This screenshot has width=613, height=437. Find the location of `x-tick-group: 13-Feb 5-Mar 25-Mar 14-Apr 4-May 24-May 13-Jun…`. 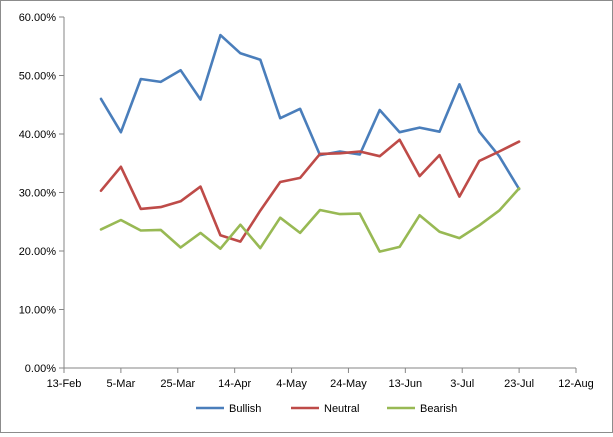

x-tick-group: 13-Feb 5-Mar 25-Mar 14-Apr 4-May 24-May 13-Jun… is located at coordinates (320, 379).